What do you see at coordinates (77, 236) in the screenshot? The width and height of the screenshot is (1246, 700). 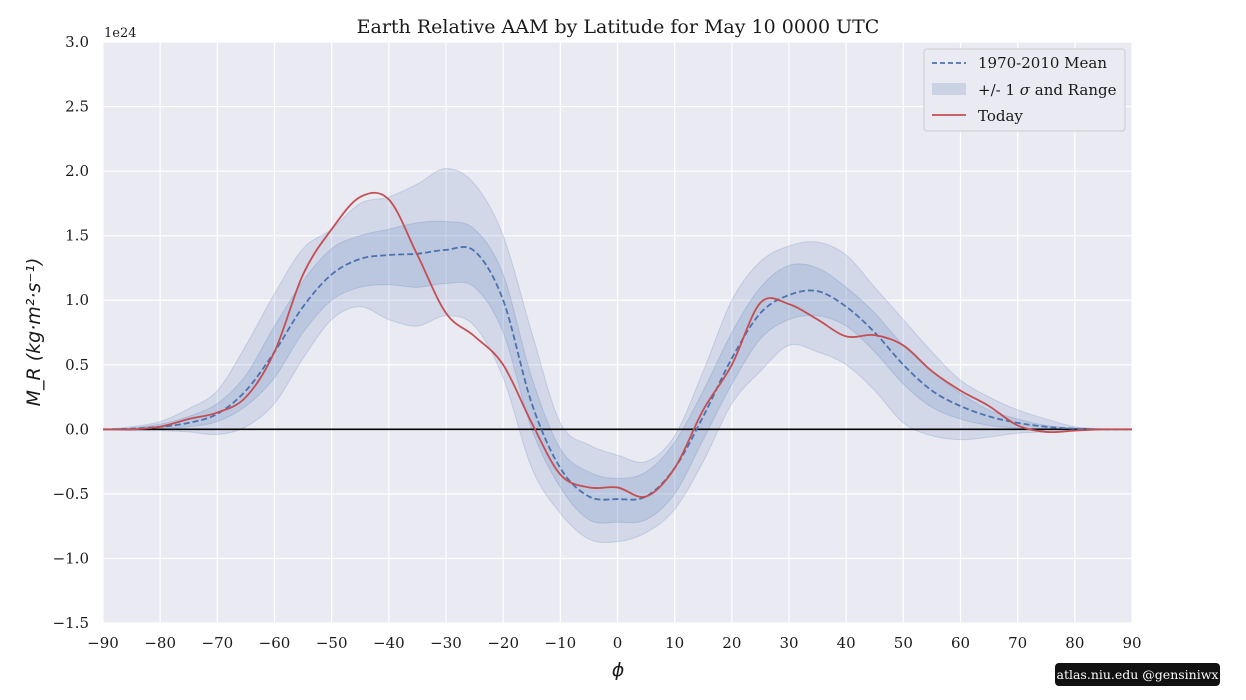 I see `y-tick-label: 1.5` at bounding box center [77, 236].